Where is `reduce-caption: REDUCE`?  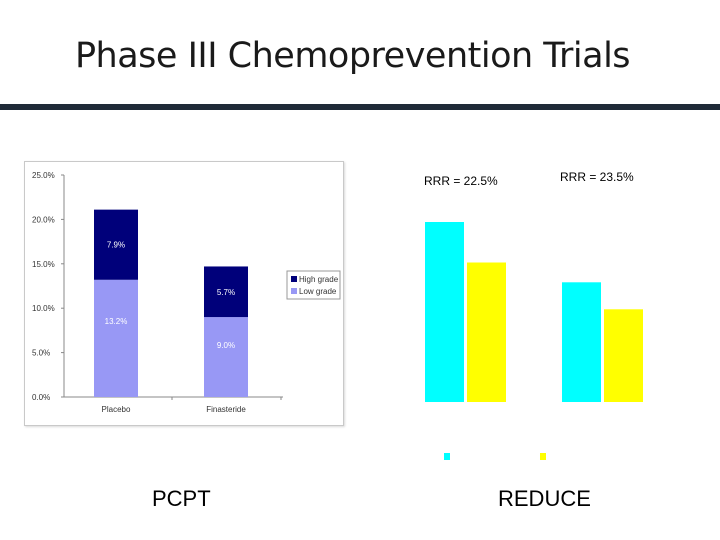
reduce-caption: REDUCE is located at coordinates (544, 498).